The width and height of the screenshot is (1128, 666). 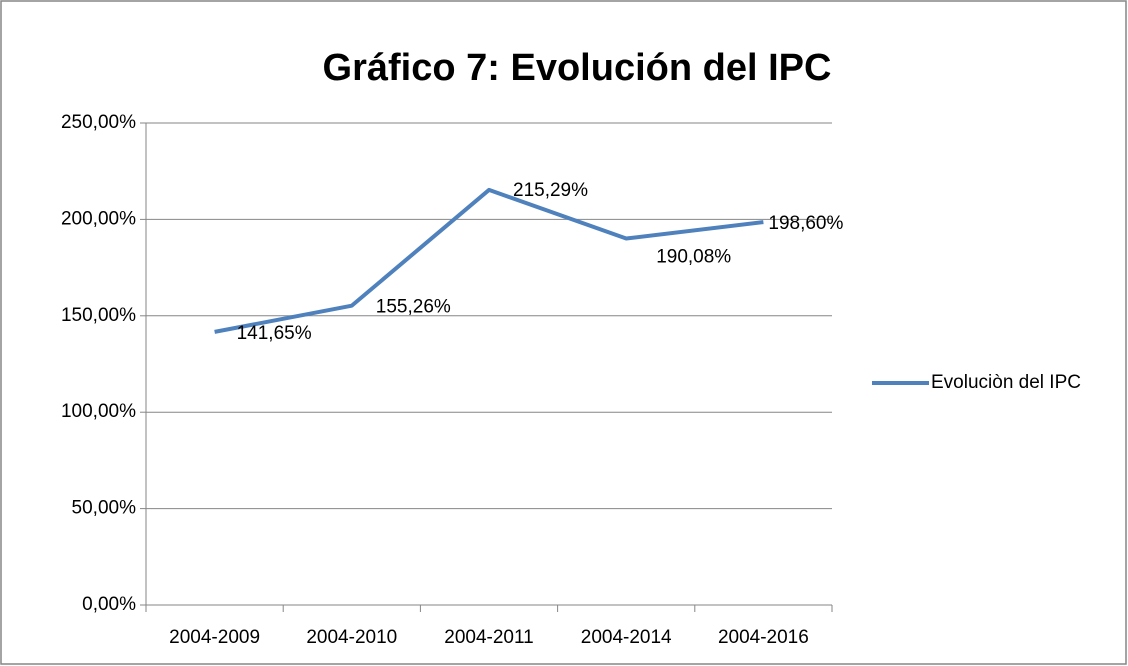 I want to click on chart-title: Gráfico 7: Evolución del IPC, so click(x=577, y=68).